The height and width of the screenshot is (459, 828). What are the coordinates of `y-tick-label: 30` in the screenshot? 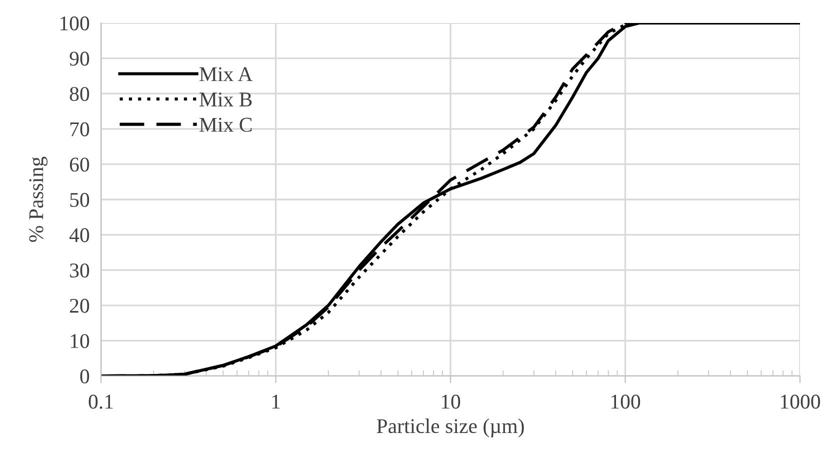 It's located at (80, 270).